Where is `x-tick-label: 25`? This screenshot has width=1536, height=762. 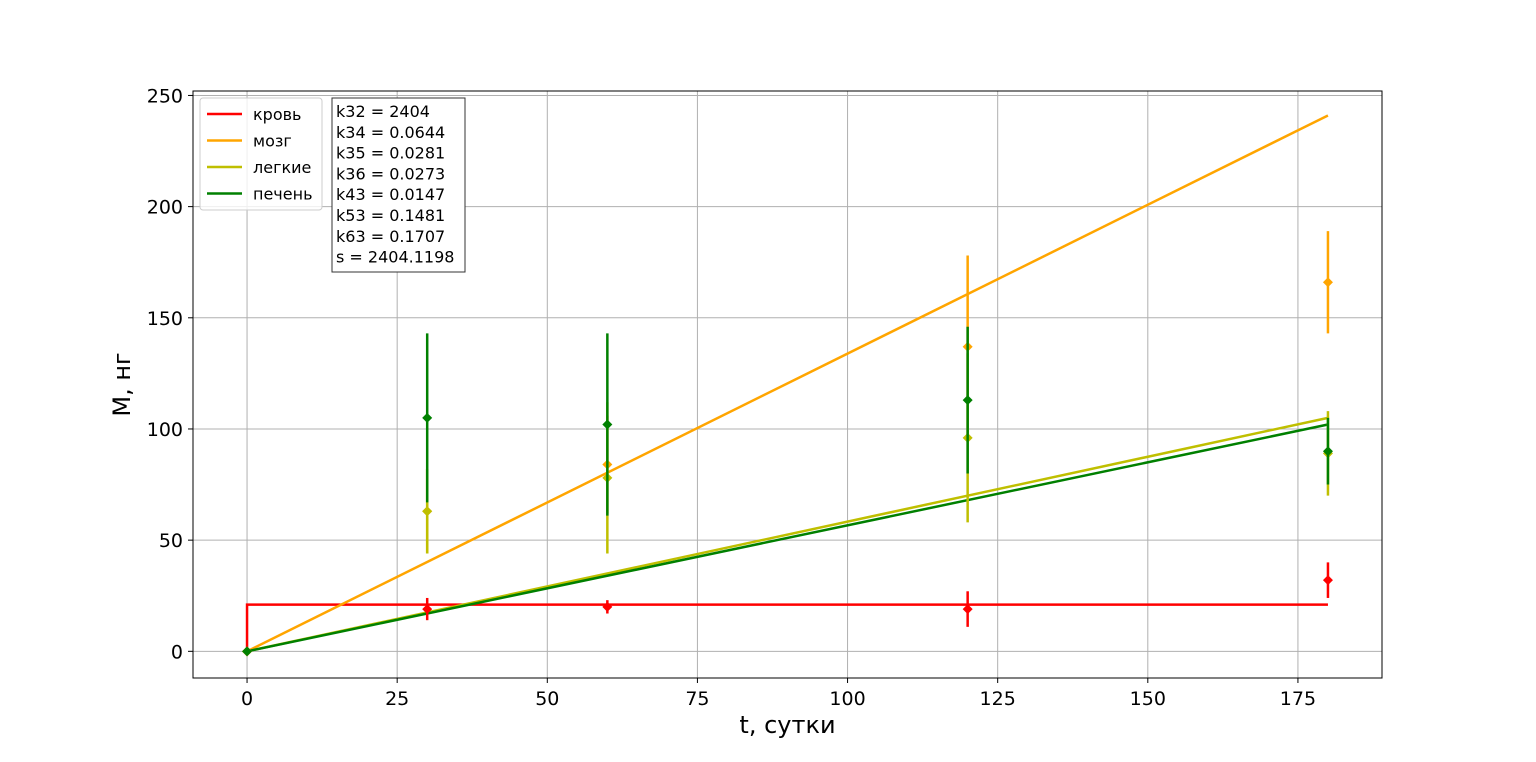 x-tick-label: 25 is located at coordinates (397, 699).